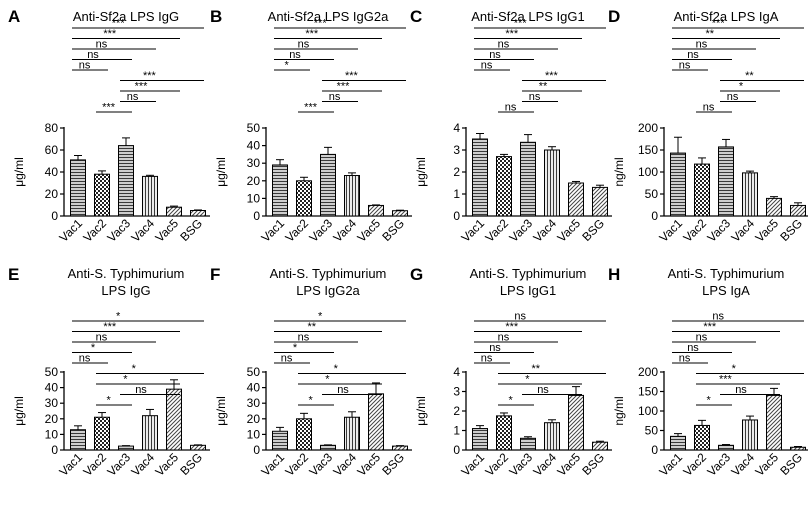 This screenshot has width=808, height=518. Describe the element at coordinates (614, 274) in the screenshot. I see `panel-letter: H` at that location.